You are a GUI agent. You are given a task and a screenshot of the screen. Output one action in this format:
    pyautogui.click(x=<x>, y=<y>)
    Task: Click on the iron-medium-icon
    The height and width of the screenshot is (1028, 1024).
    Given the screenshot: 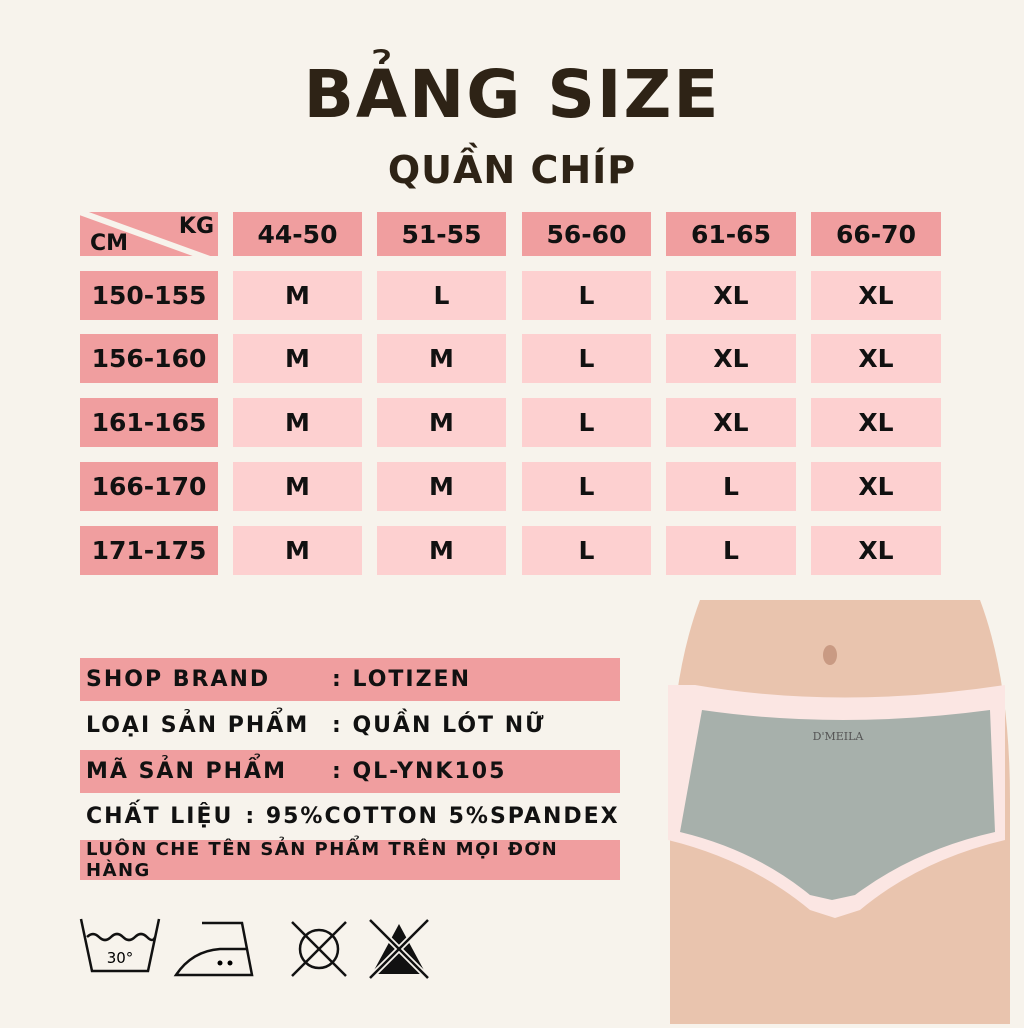 What is the action you would take?
    pyautogui.click(x=215, y=949)
    